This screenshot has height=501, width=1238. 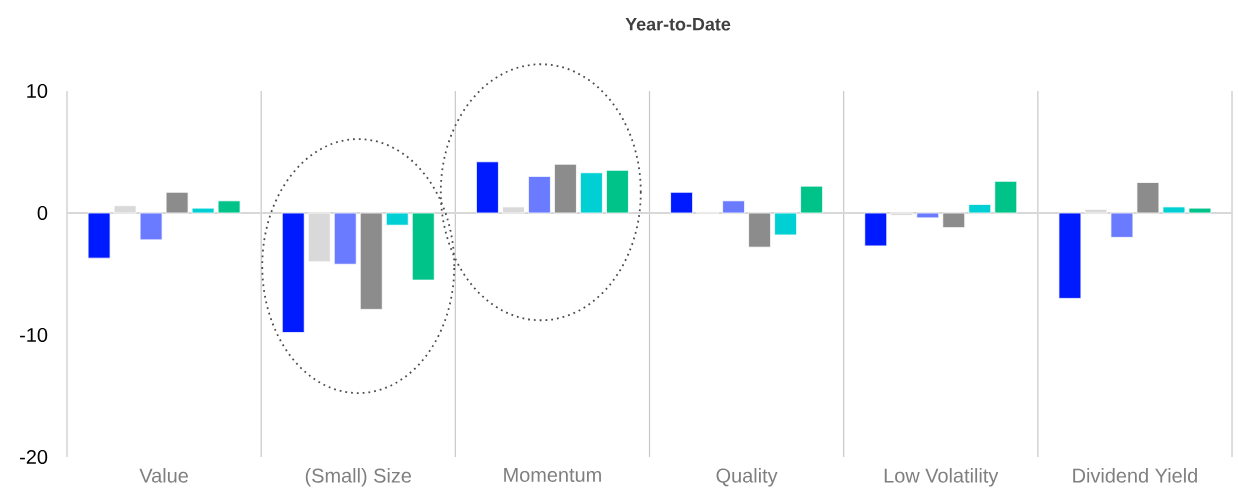 I want to click on x-tick-label: Momentum, so click(x=552, y=475).